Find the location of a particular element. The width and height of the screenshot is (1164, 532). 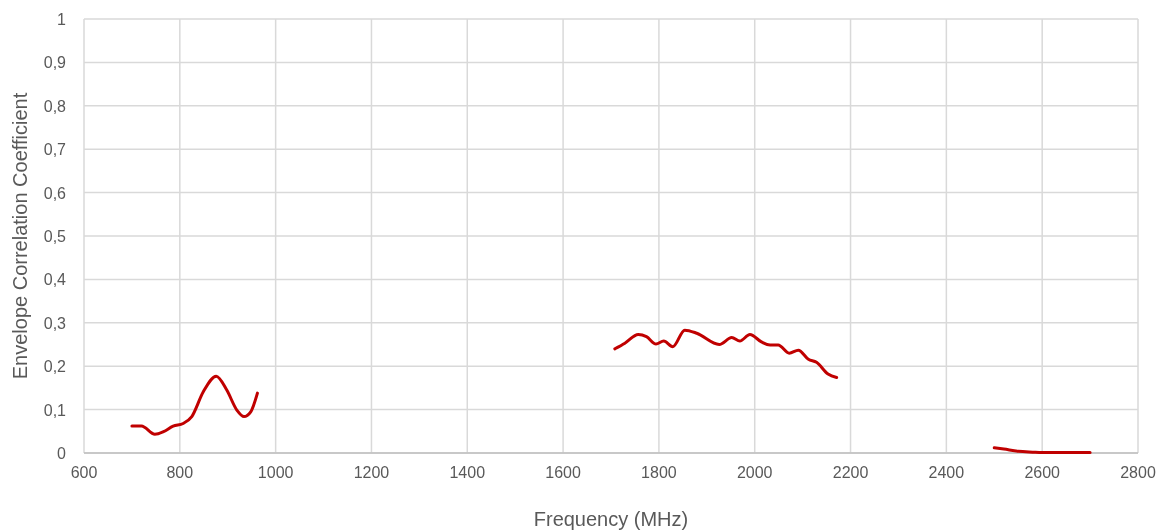

x-tick-label: 2400 is located at coordinates (946, 472).